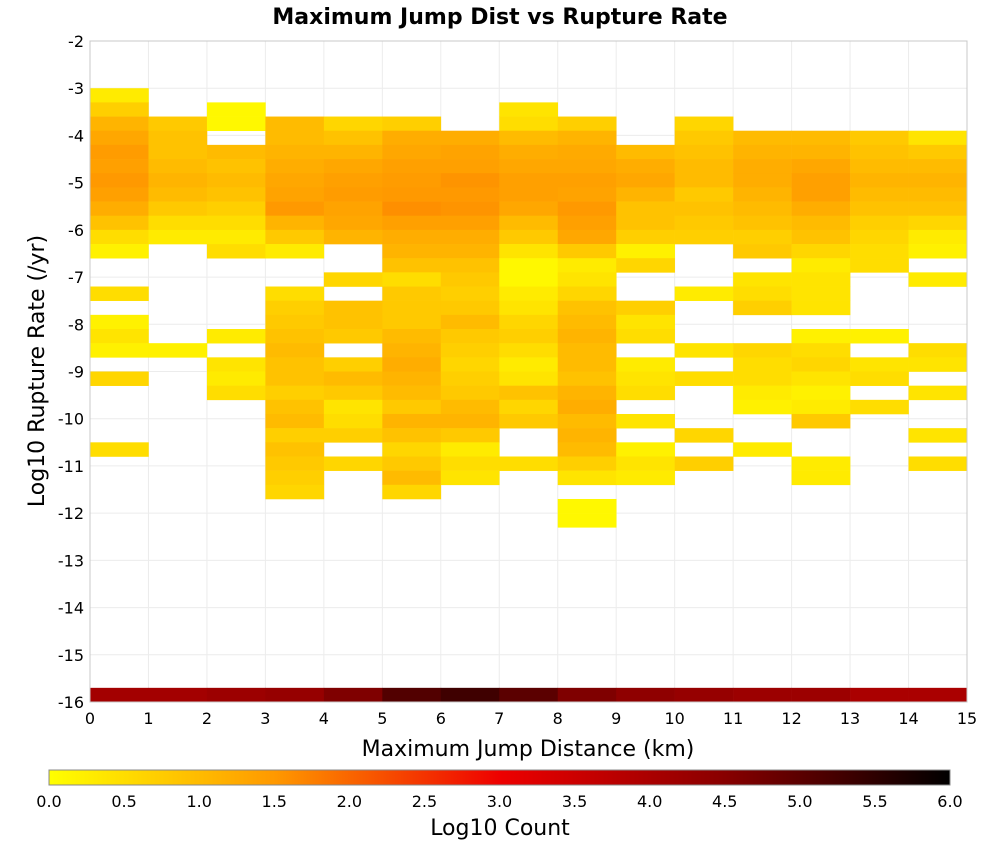  I want to click on y-tick-label: -14, so click(71, 608).